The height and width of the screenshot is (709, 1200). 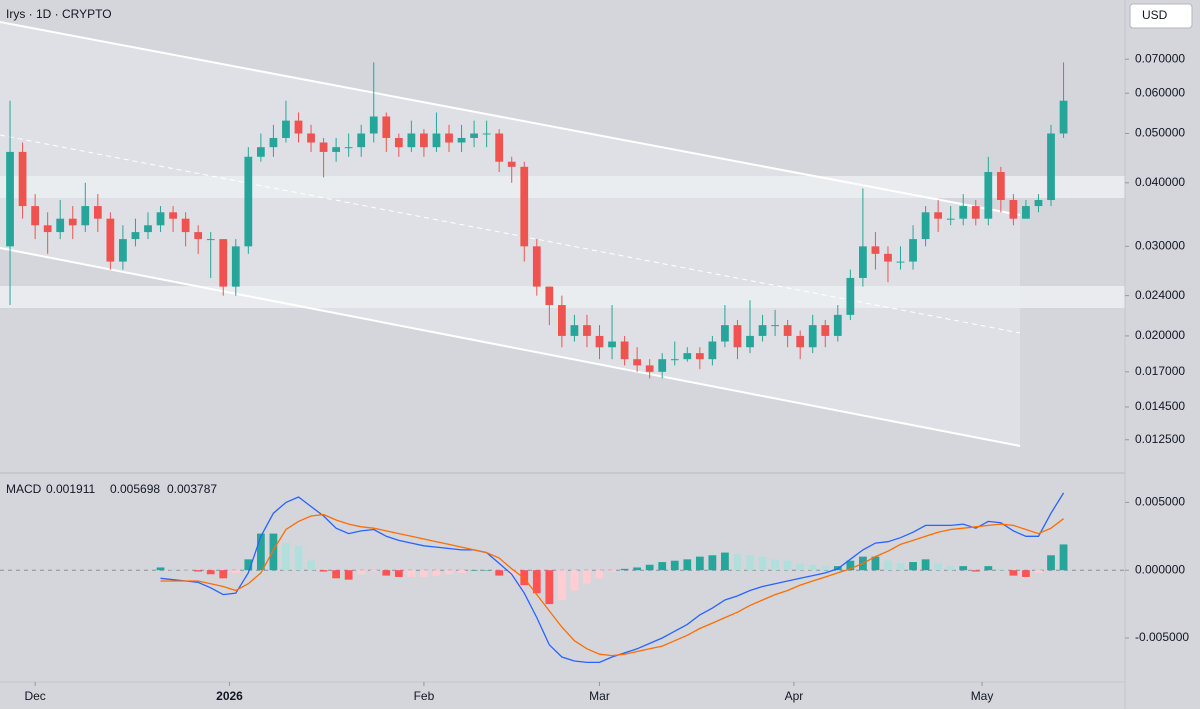 What do you see at coordinates (1160, 295) in the screenshot?
I see `y-tick-label: 0.024000` at bounding box center [1160, 295].